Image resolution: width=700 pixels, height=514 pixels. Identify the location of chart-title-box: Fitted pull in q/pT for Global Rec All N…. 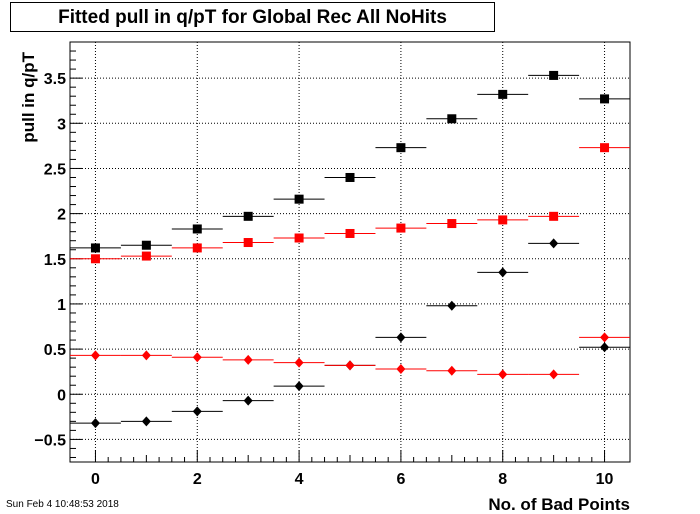
(252, 17).